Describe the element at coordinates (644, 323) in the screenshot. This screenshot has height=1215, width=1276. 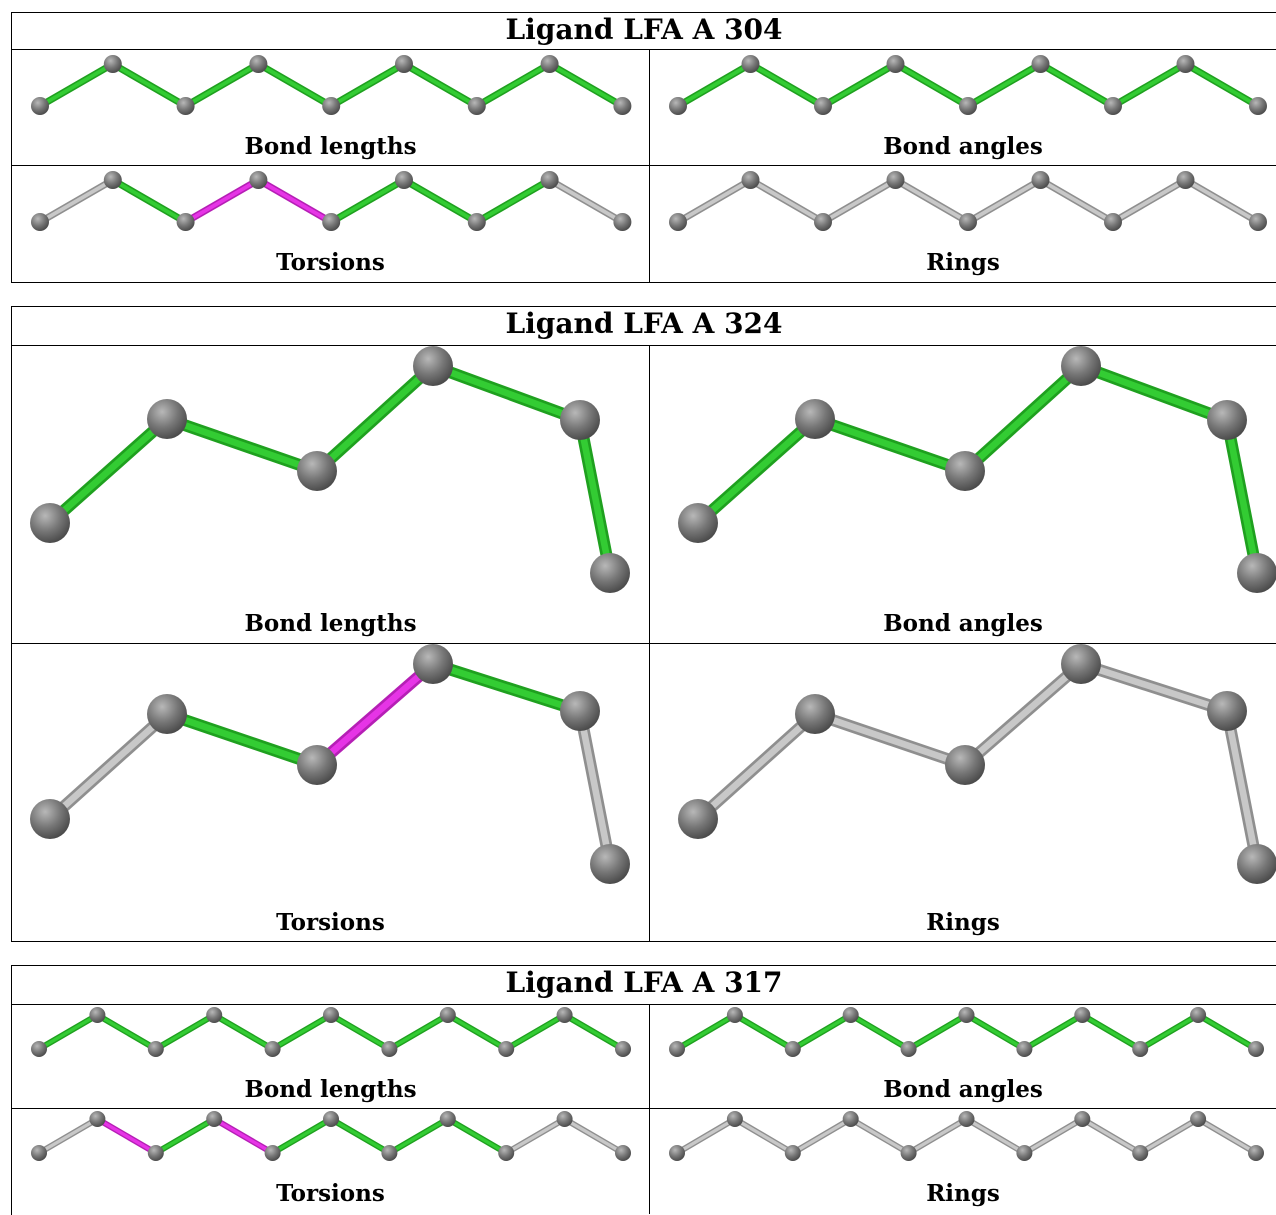
I see `ligand-title: Ligand LFA A 324` at that location.